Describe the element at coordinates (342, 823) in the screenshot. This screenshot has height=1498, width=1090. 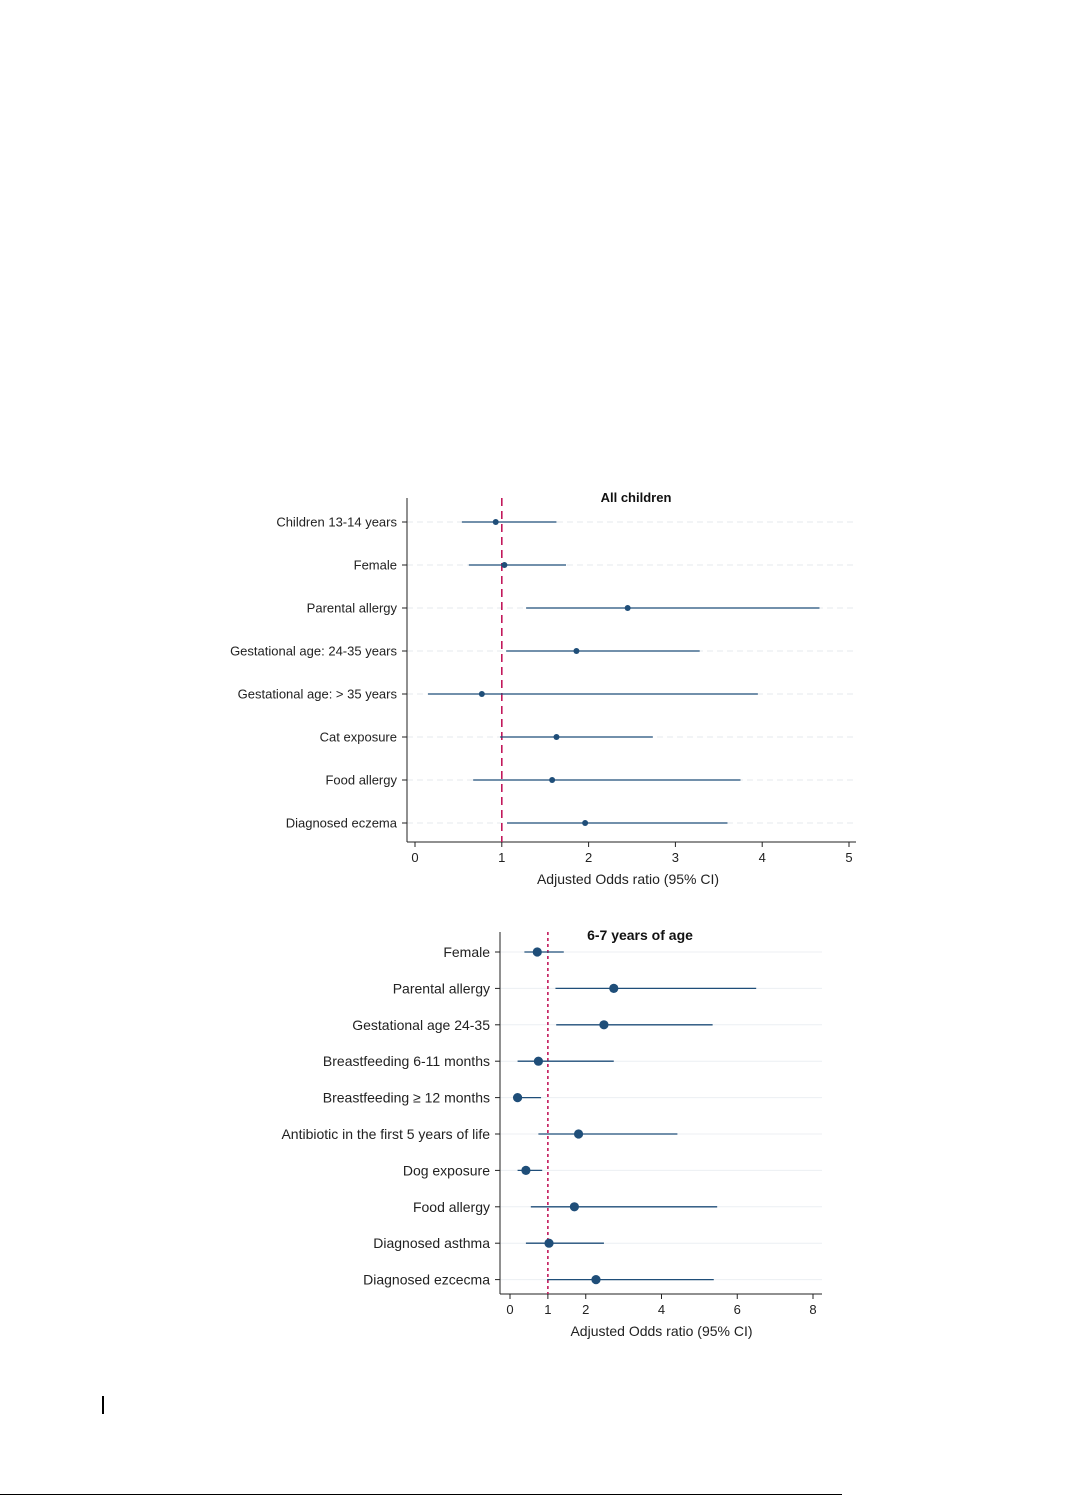
I see `category-label-7: Diagnosed eczema` at that location.